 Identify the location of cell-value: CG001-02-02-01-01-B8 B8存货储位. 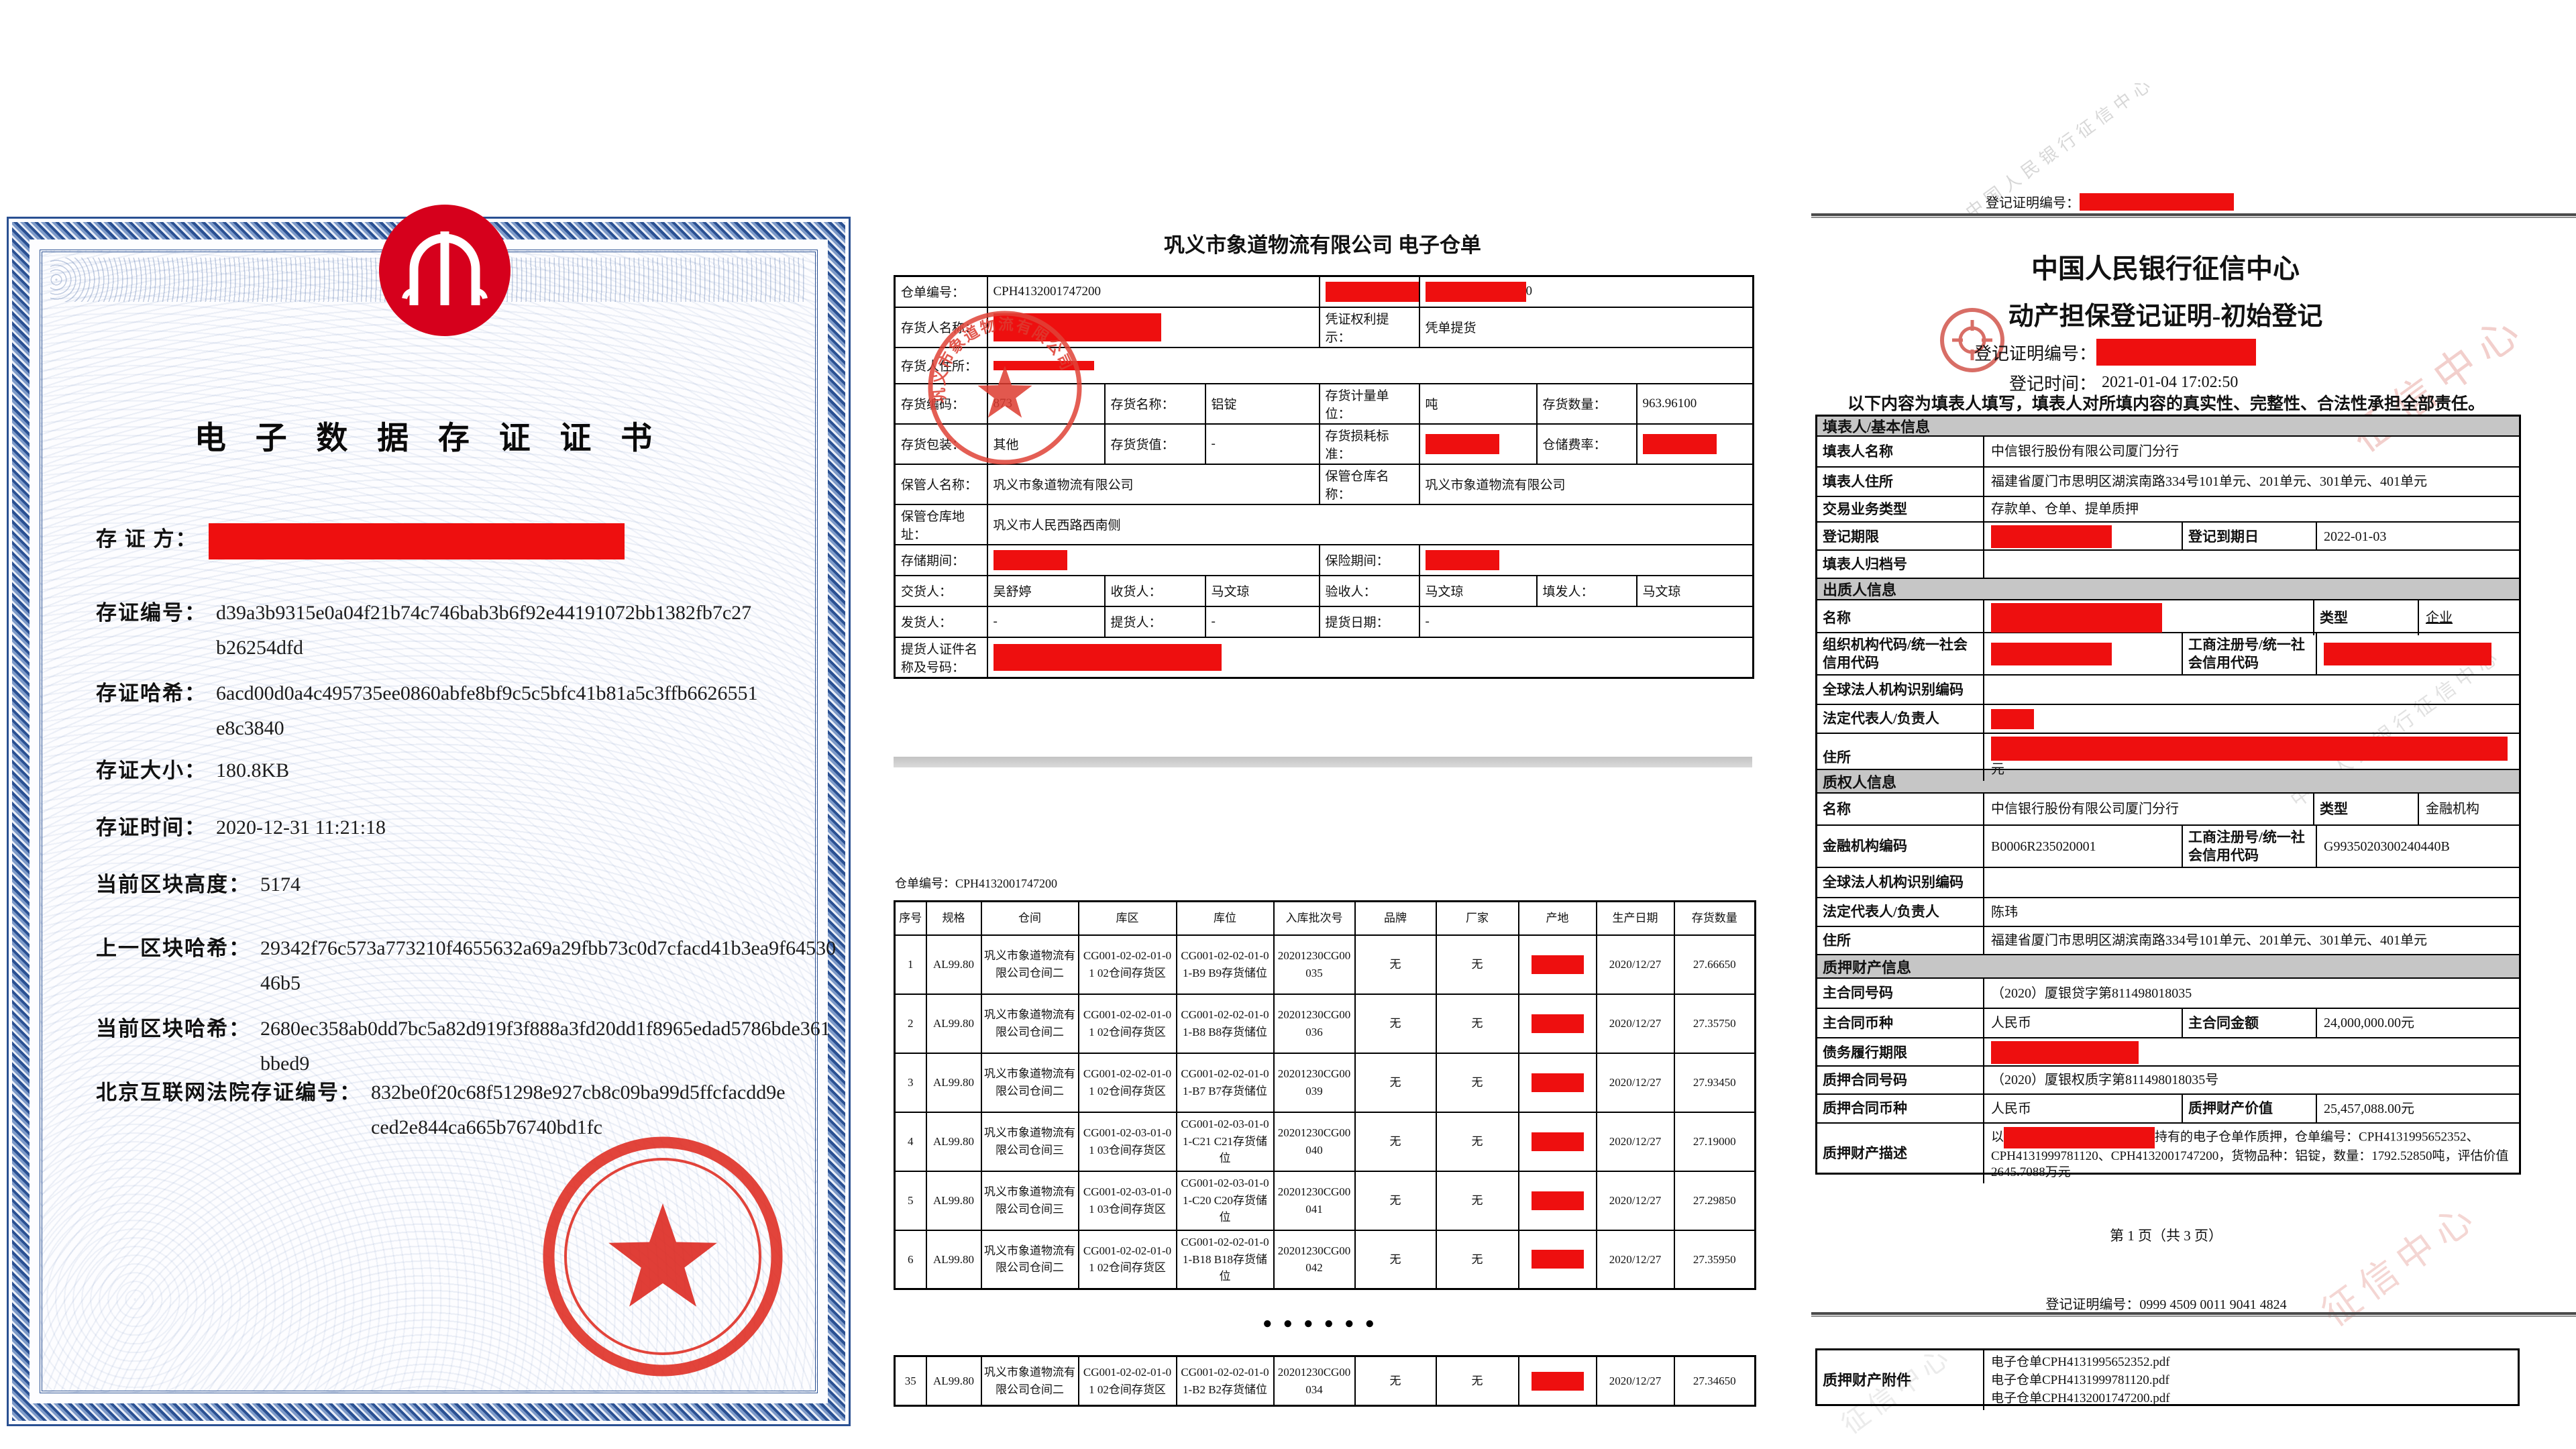
(1225, 1023).